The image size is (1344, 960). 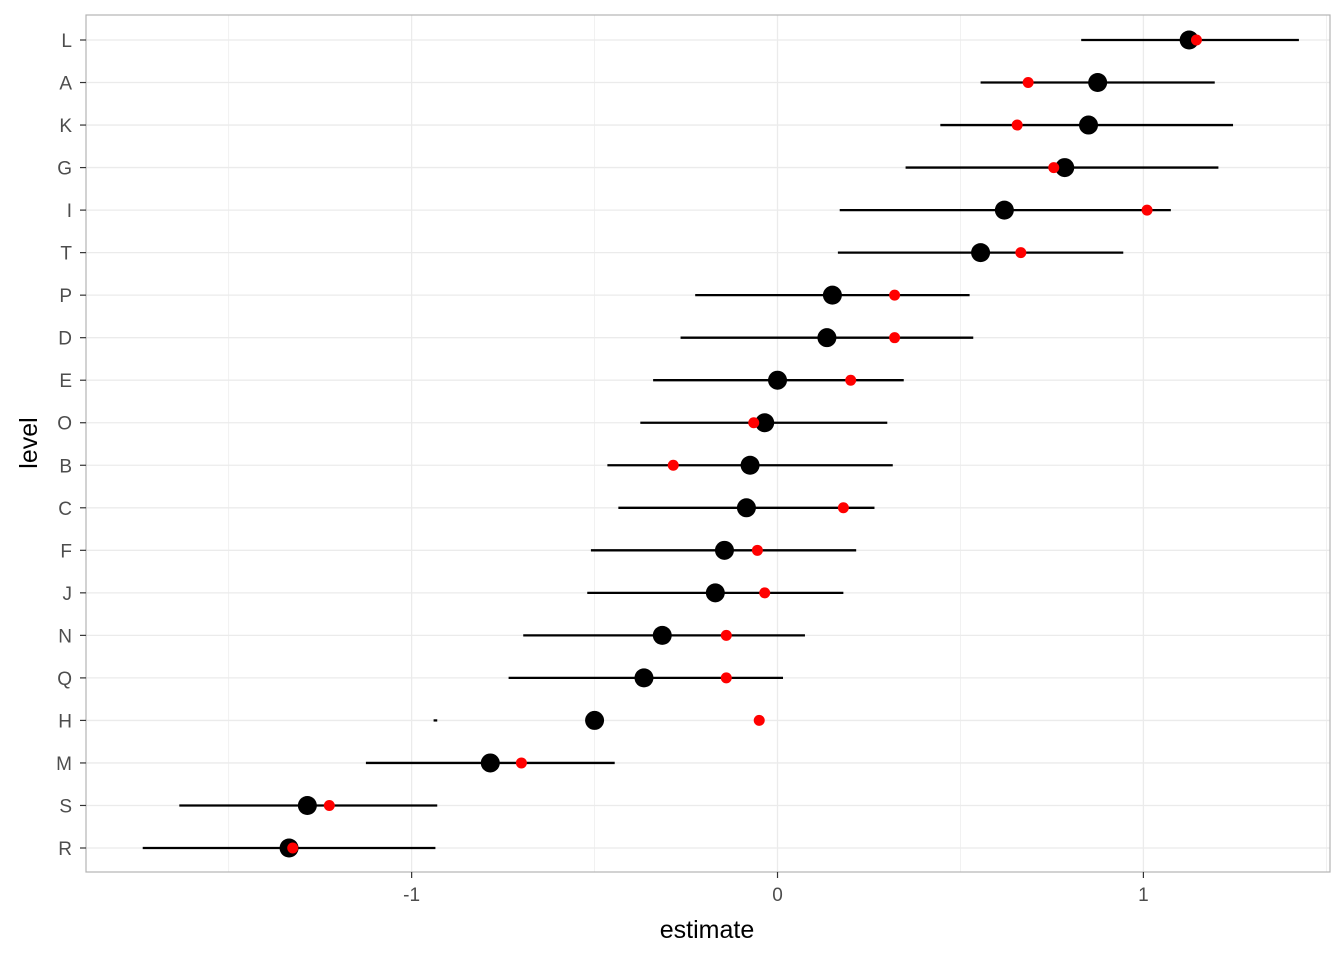 I want to click on secondary-point-H, so click(x=759, y=720).